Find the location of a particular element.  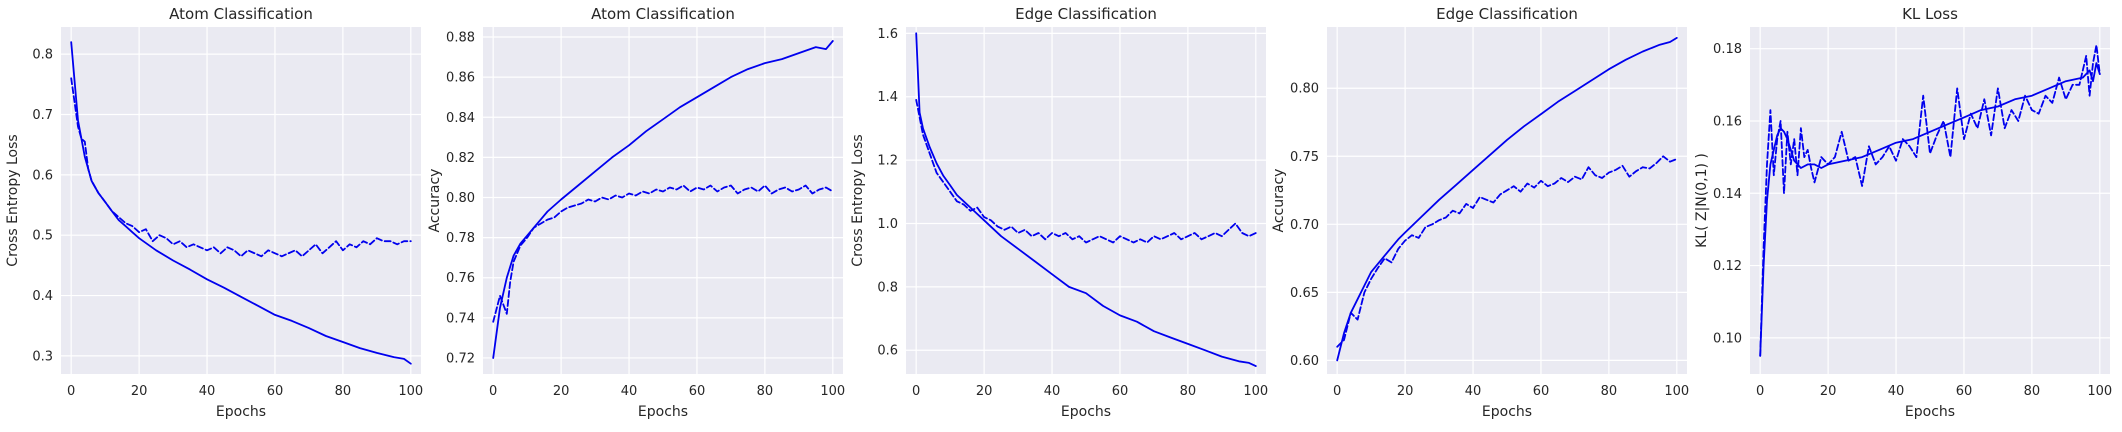

y-tick-label: 0.86 is located at coordinates (460, 78).